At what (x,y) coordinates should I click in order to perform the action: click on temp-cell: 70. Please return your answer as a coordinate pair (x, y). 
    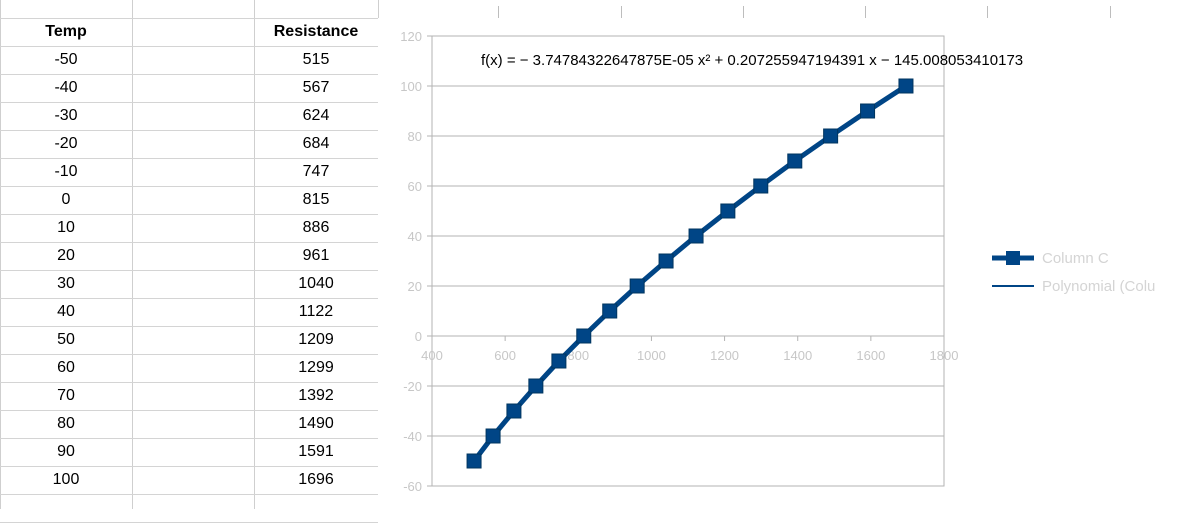
    Looking at the image, I should click on (66, 395).